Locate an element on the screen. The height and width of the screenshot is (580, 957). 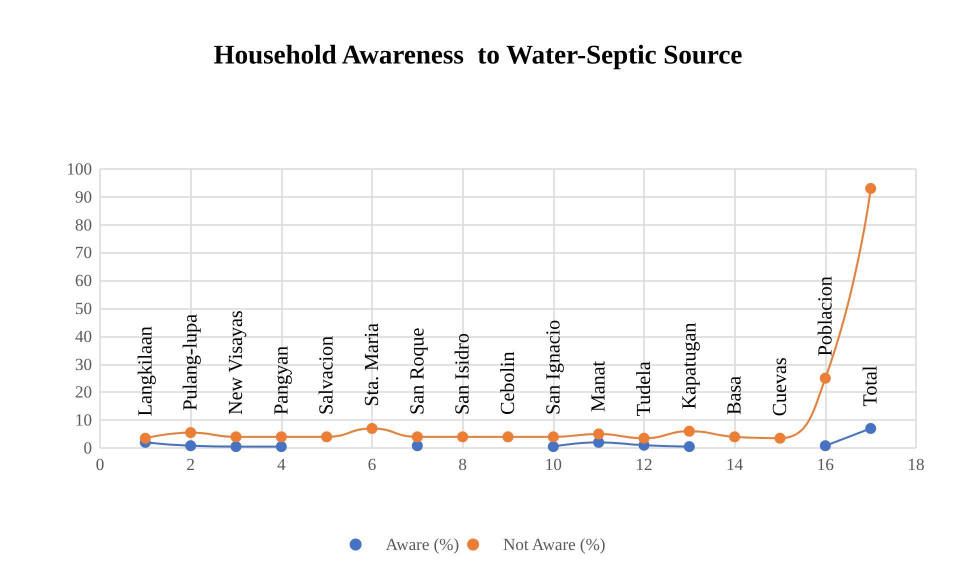
x-tick-label: 14 is located at coordinates (735, 464).